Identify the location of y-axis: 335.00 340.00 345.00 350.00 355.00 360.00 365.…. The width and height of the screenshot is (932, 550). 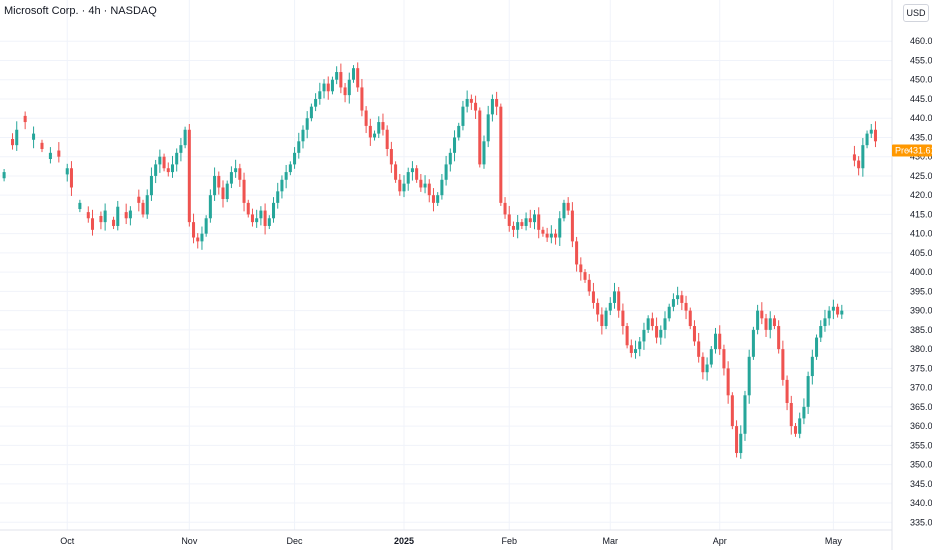
(911, 275).